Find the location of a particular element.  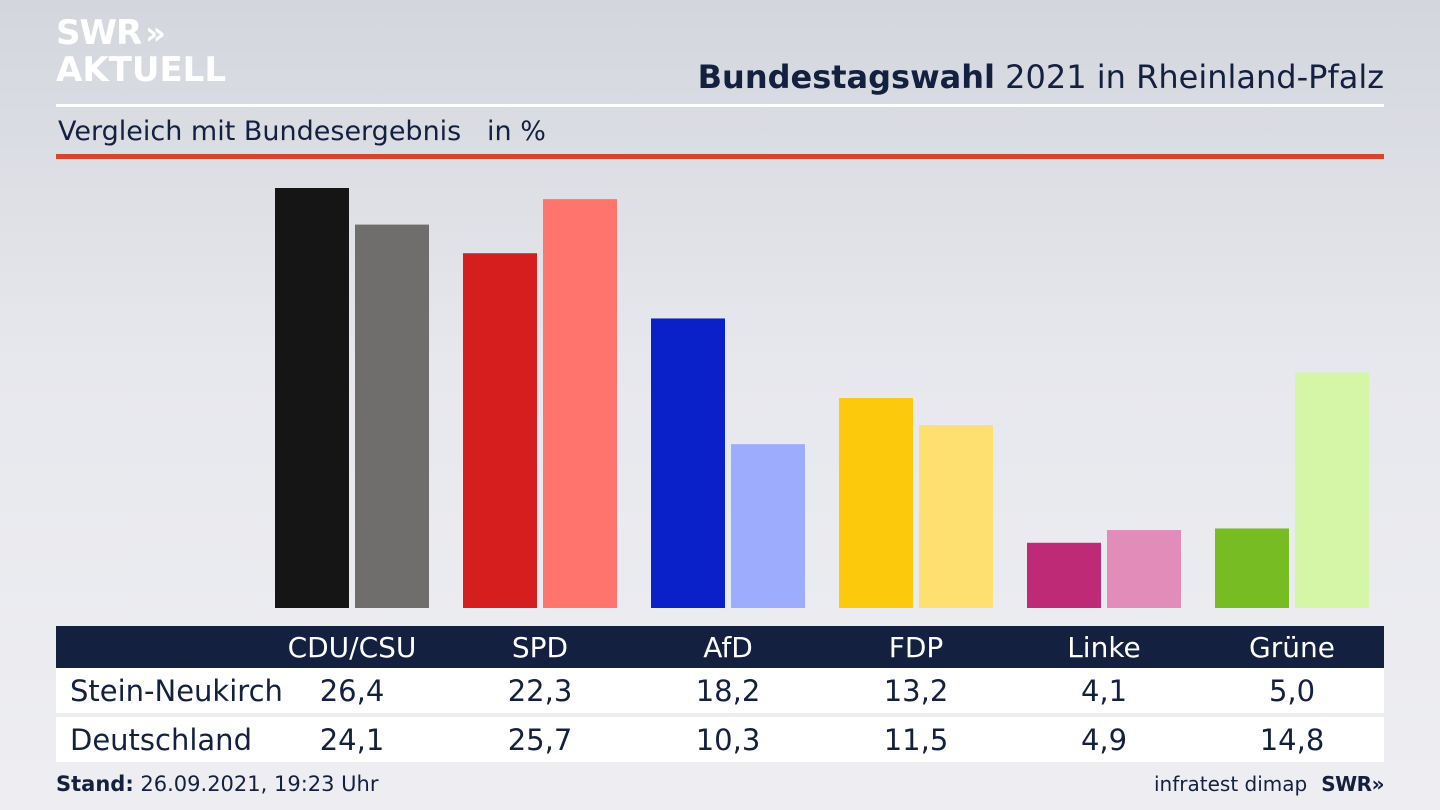

table-row: Stein-Neukirch 26,4 22,3 18,2 13,2 4,1 5,0 is located at coordinates (720, 690).